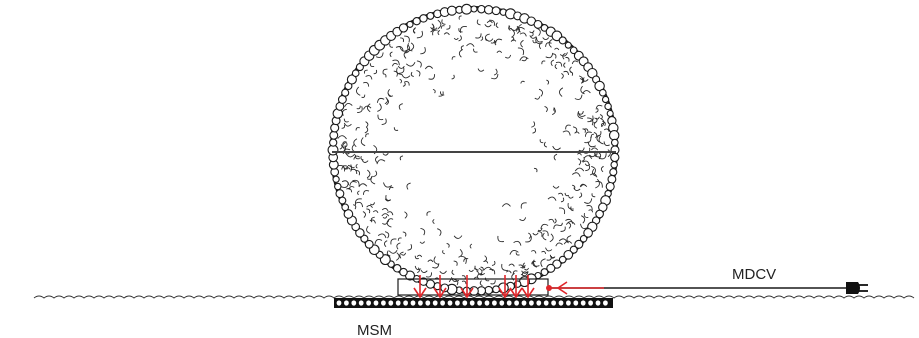  What do you see at coordinates (508, 287) in the screenshot?
I see `flow-arrows` at bounding box center [508, 287].